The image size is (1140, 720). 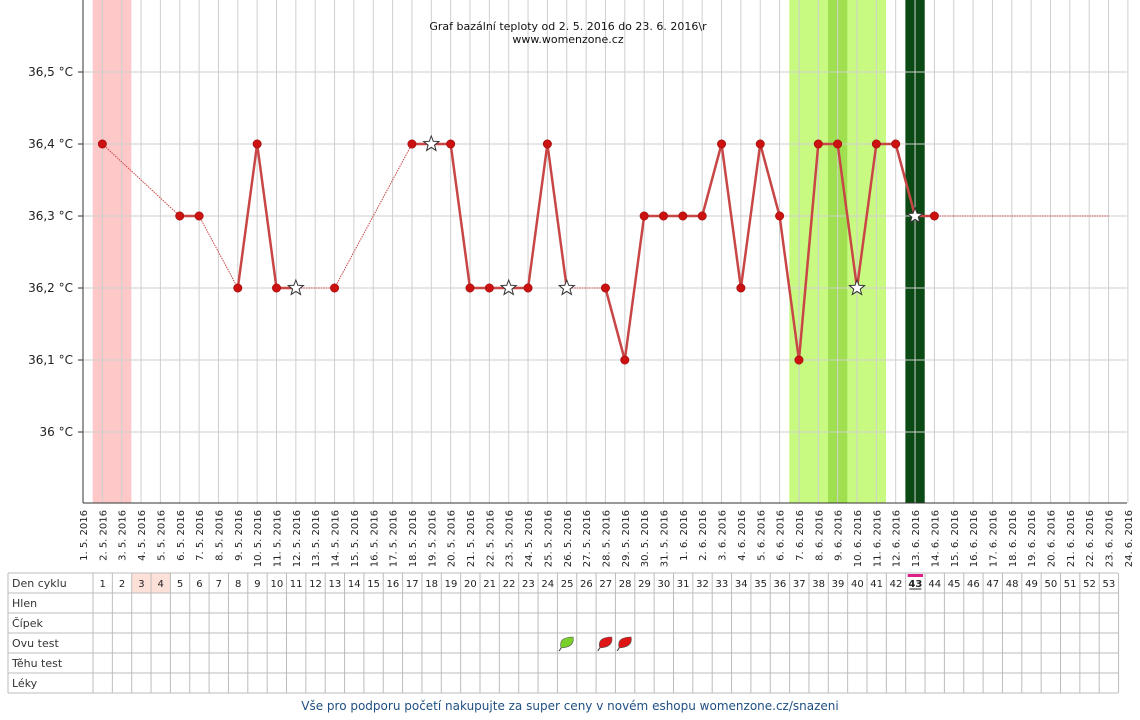 What do you see at coordinates (1050, 584) in the screenshot?
I see `day-number: 50` at bounding box center [1050, 584].